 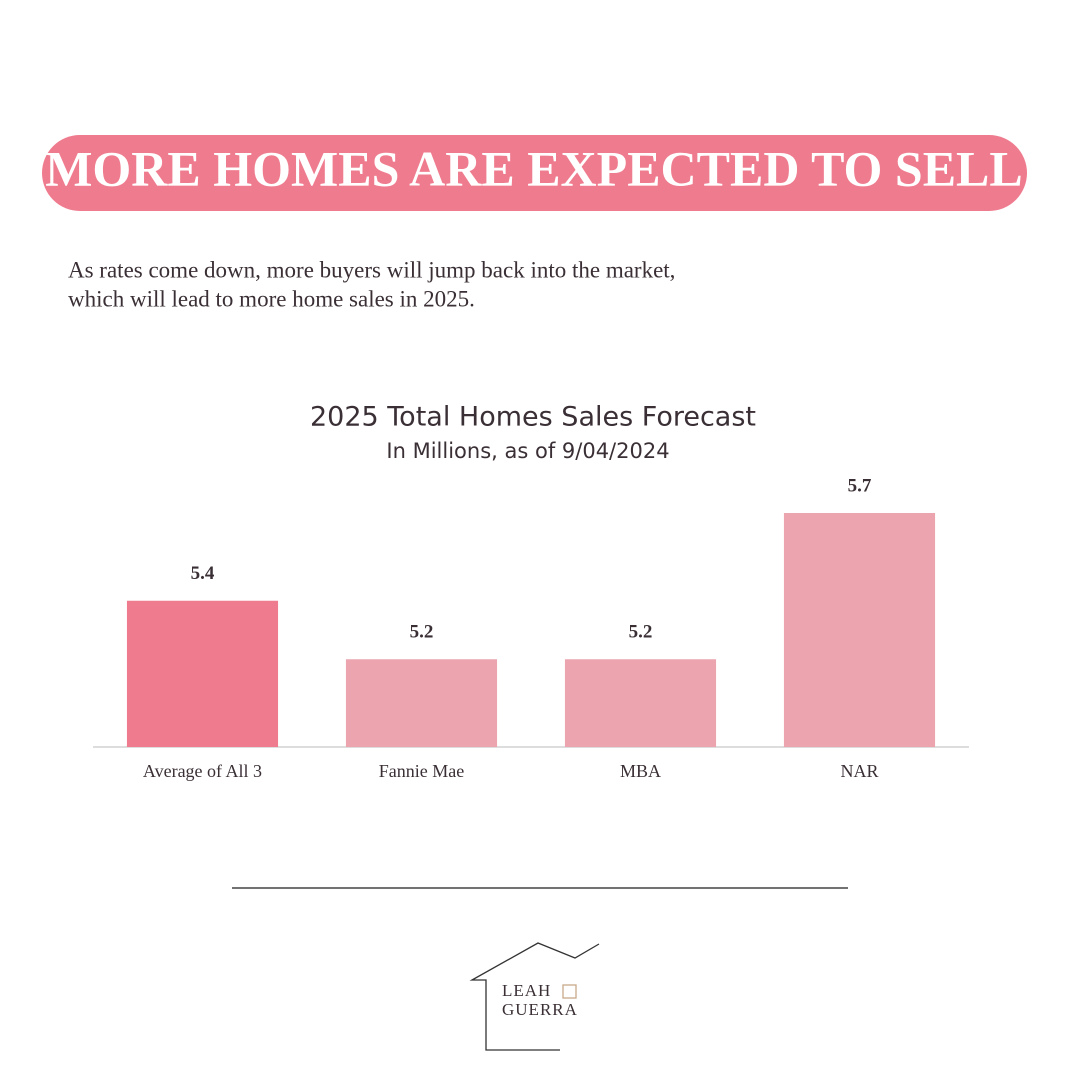 I want to click on x-tick-label: MBA, so click(x=640, y=771).